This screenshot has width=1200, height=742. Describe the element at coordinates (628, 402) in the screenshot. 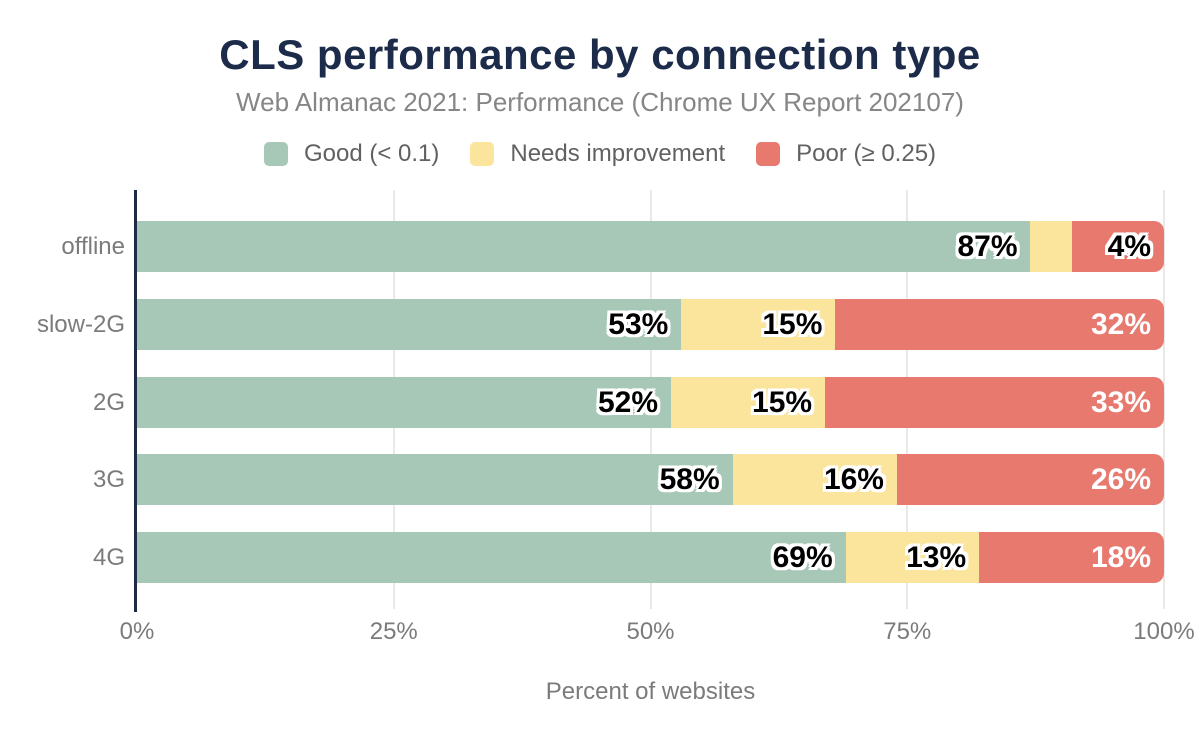

I see `bar-value-label: 52%` at that location.